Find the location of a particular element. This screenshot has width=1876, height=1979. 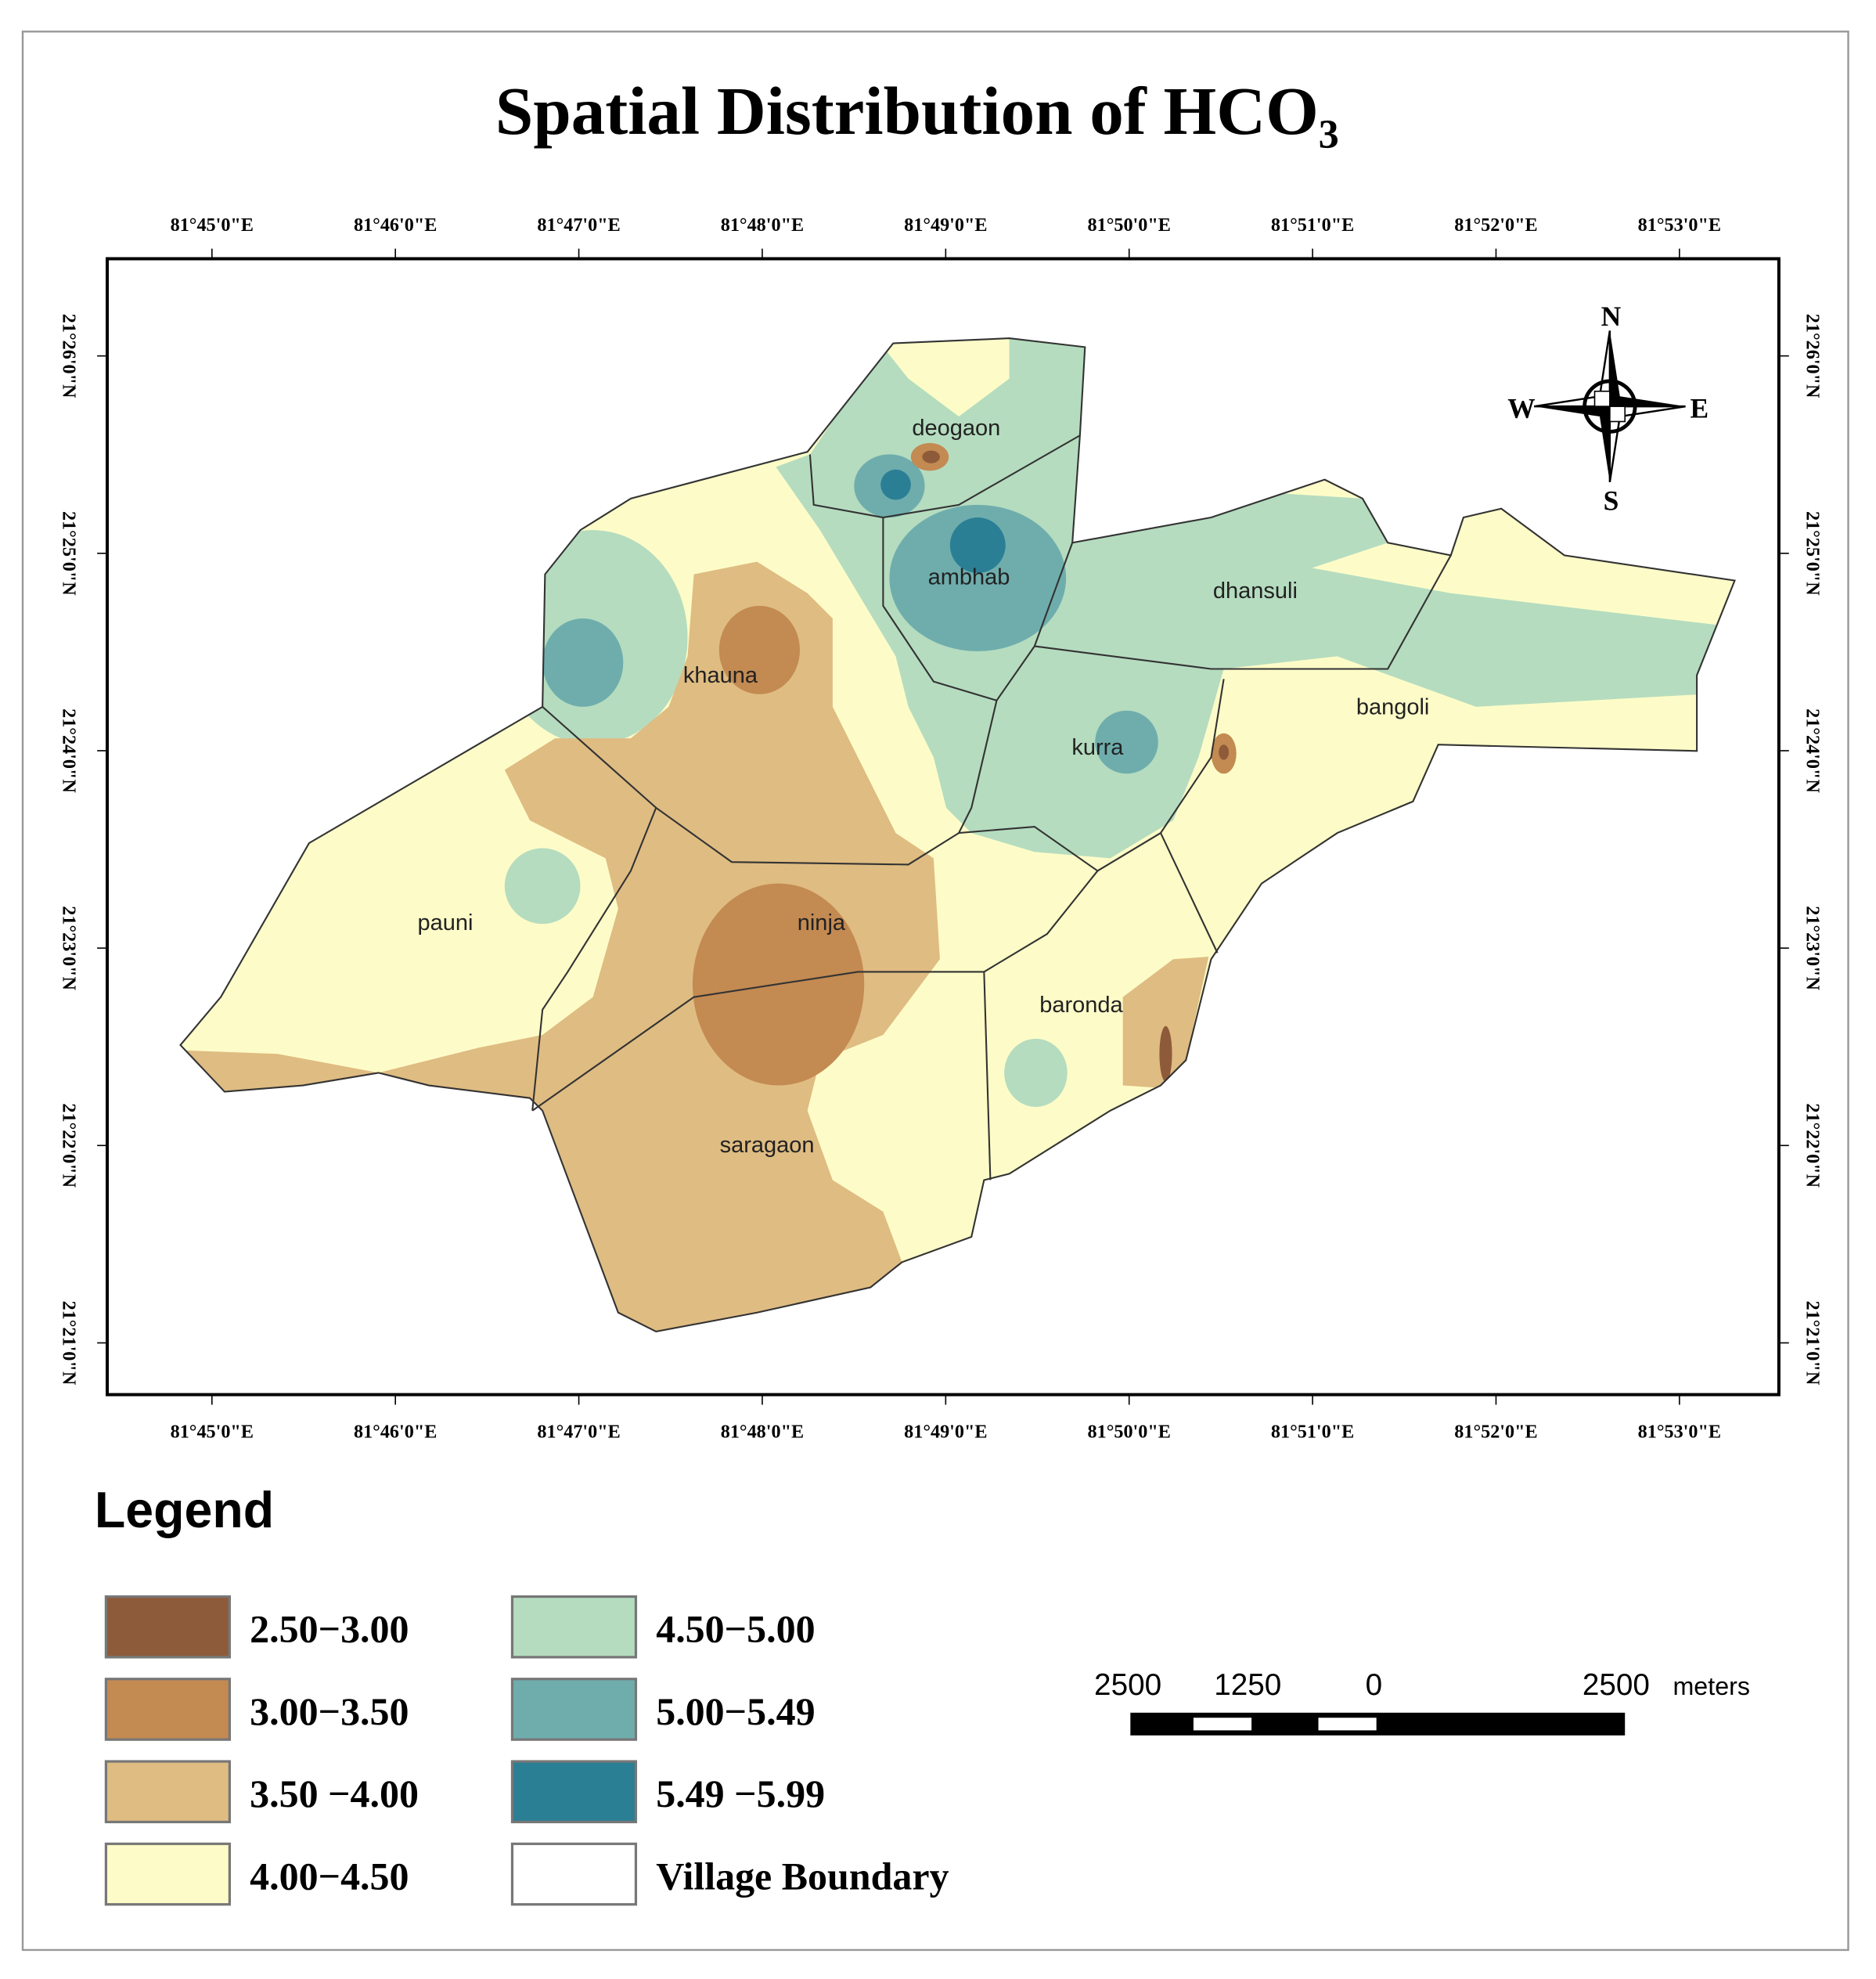

scale-unit: meters is located at coordinates (1711, 1686).